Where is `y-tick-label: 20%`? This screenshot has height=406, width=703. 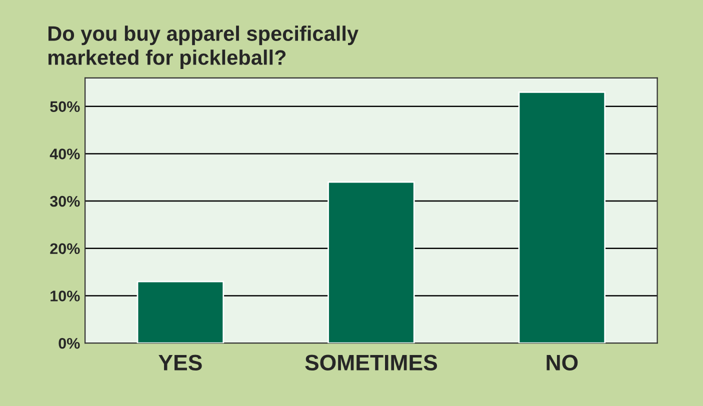 y-tick-label: 20% is located at coordinates (65, 248).